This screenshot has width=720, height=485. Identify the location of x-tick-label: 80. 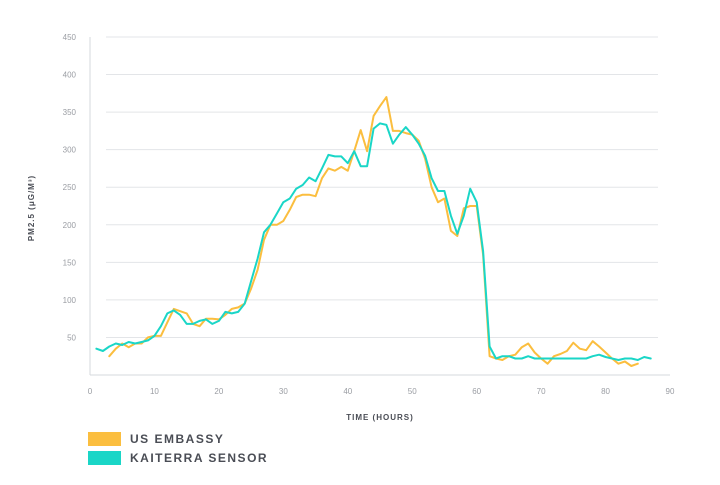
(605, 391).